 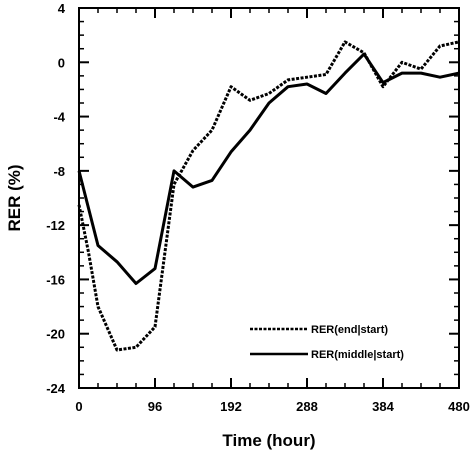 I want to click on y-tick-label: 4, so click(x=62, y=8).